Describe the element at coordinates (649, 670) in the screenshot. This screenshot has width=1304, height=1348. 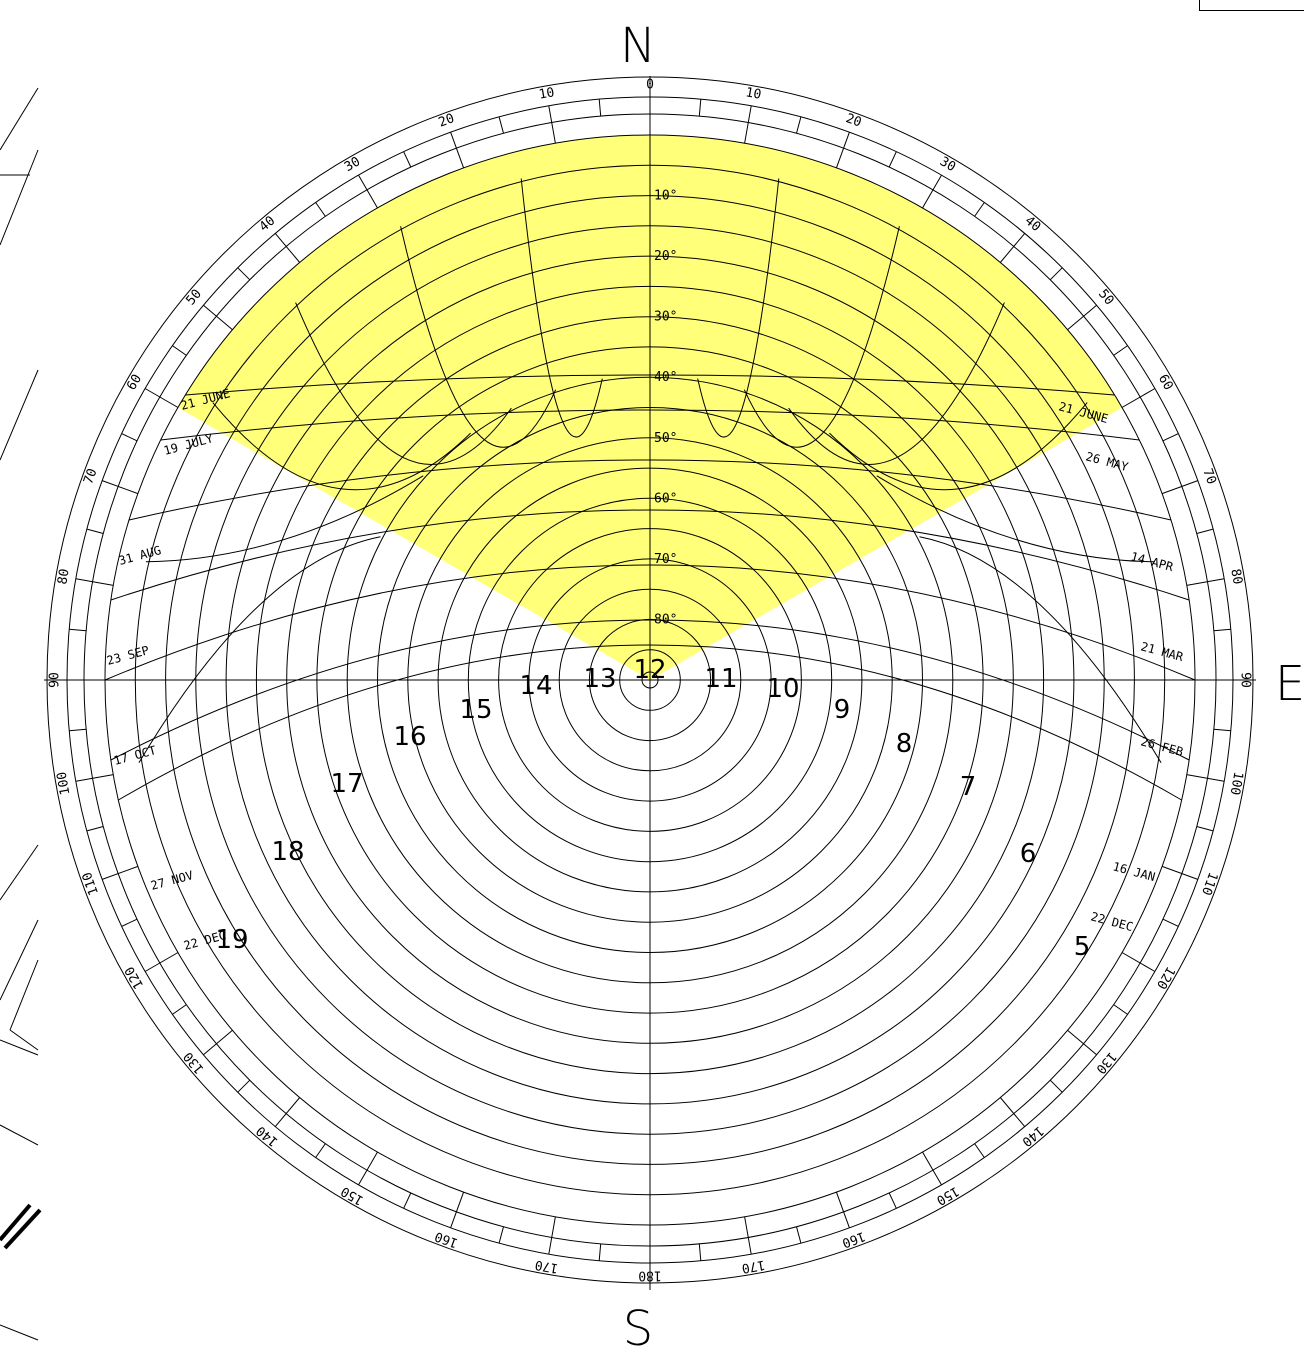
I see `hour-label: 12` at that location.